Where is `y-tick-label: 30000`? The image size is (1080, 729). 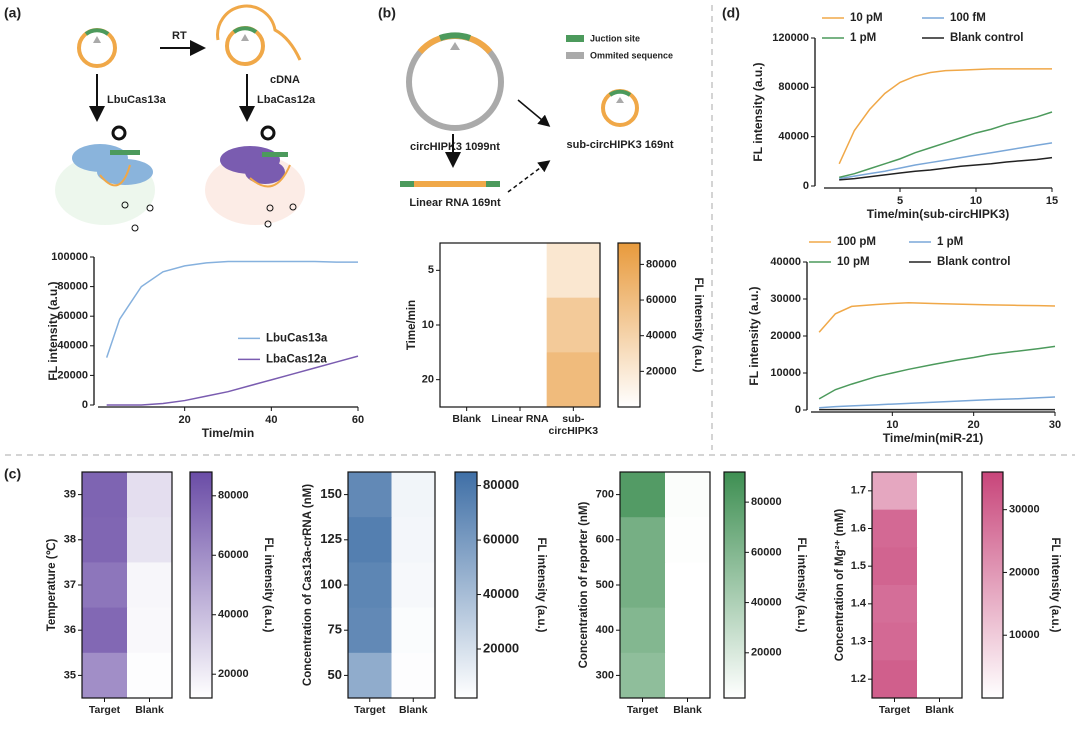
y-tick-label: 30000 is located at coordinates (785, 299).